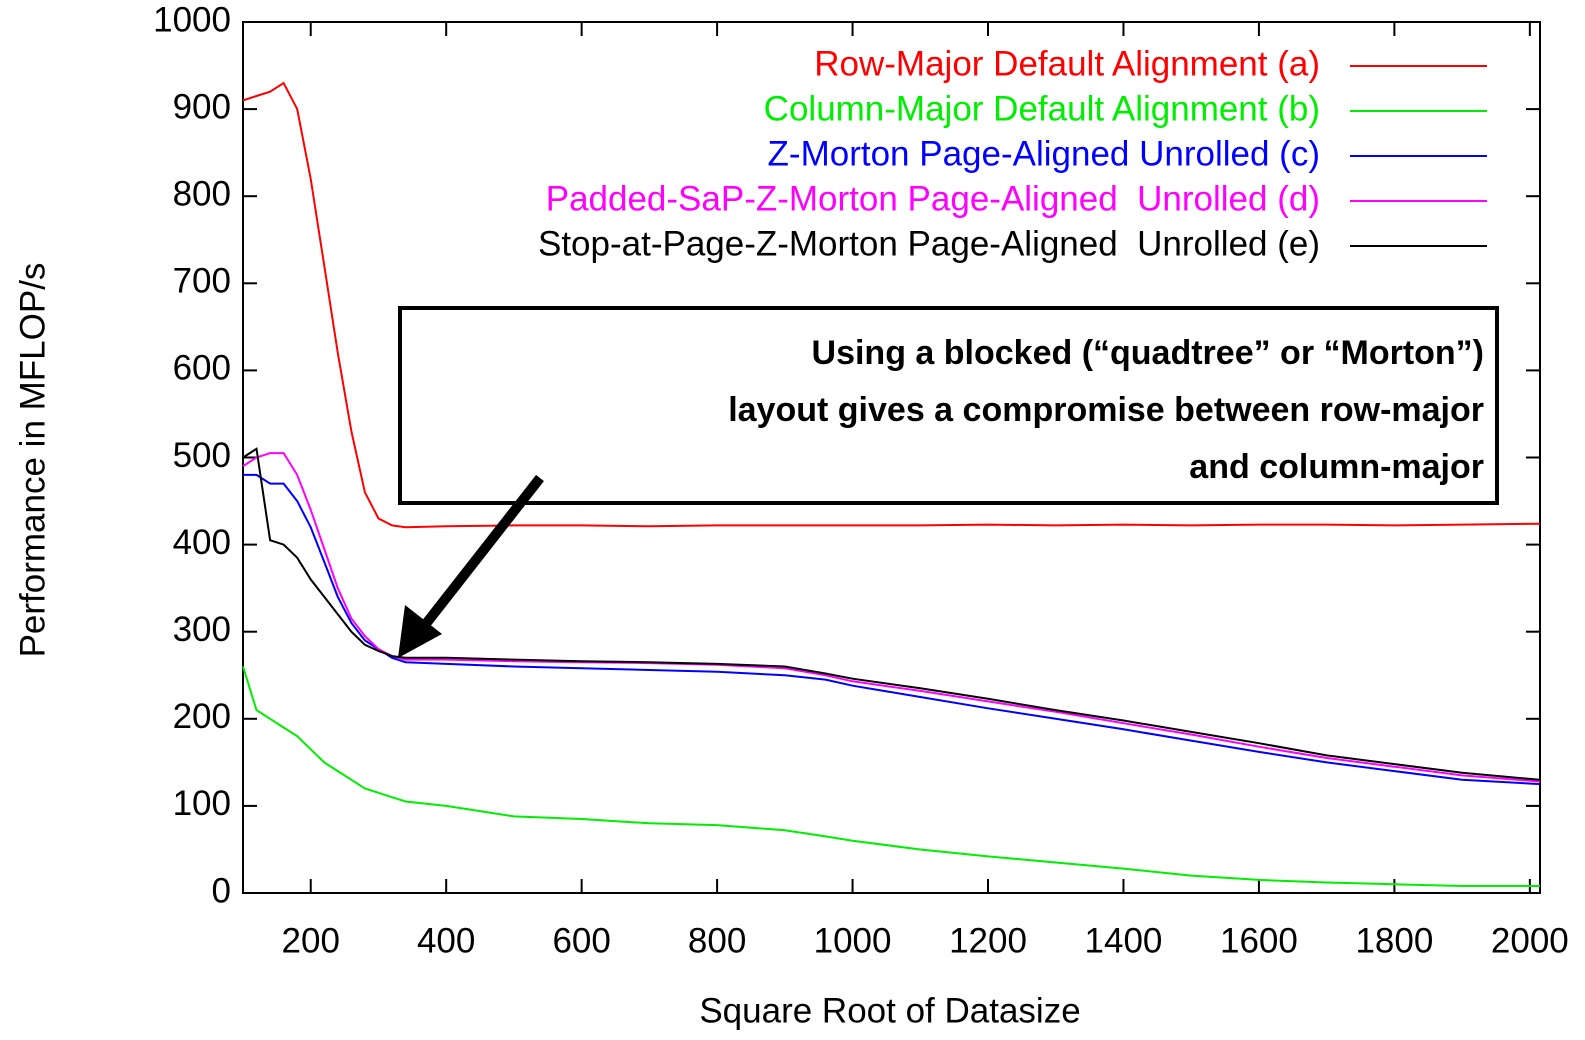 Image resolution: width=1585 pixels, height=1040 pixels. I want to click on x-tick-label: 1600, so click(1259, 940).